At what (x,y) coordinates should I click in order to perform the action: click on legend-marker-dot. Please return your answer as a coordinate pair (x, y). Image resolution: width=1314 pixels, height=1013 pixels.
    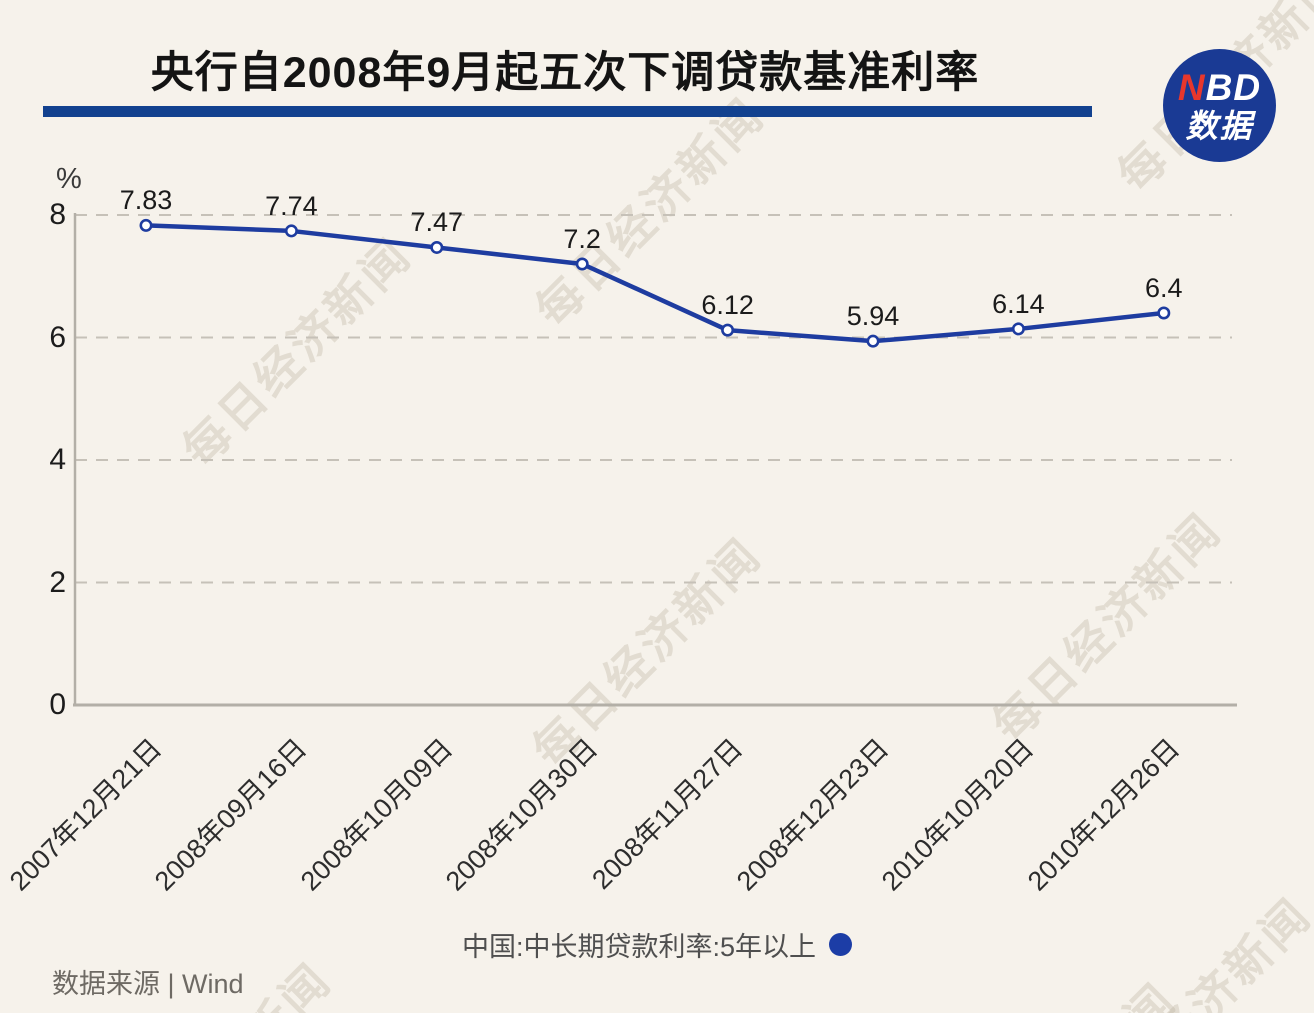
    Looking at the image, I should click on (841, 944).